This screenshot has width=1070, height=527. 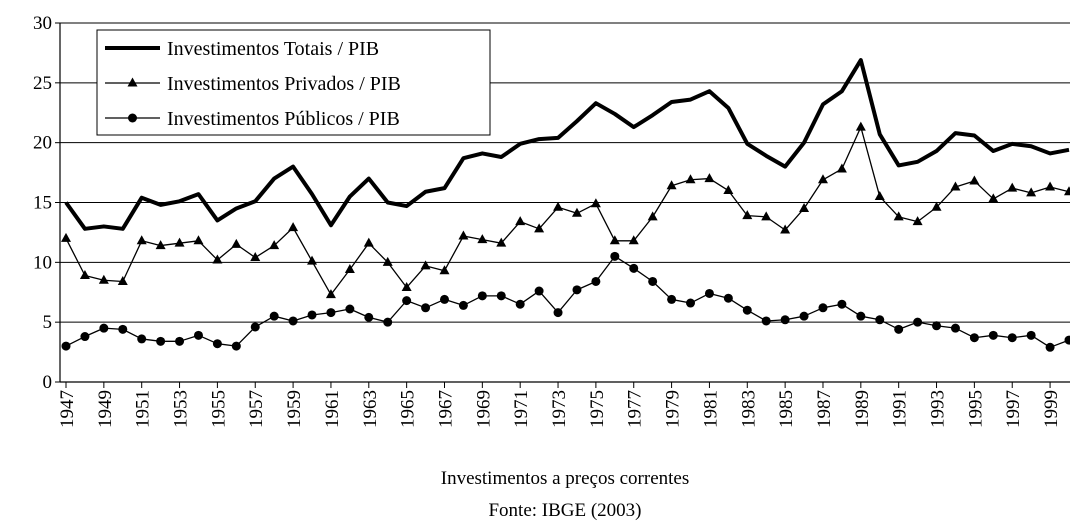 I want to click on x-tick-label: 1959, so click(x=294, y=409).